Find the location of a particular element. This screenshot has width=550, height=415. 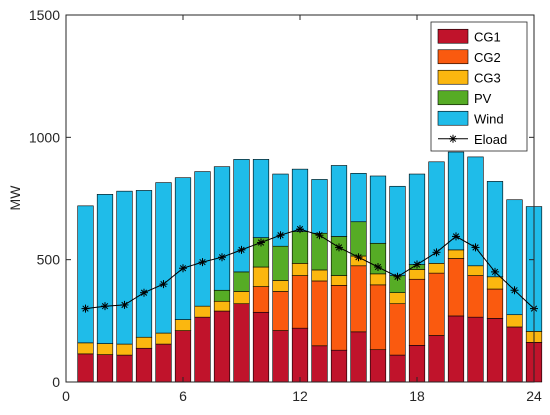

x-tick-label-0: 0 is located at coordinates (66, 396).